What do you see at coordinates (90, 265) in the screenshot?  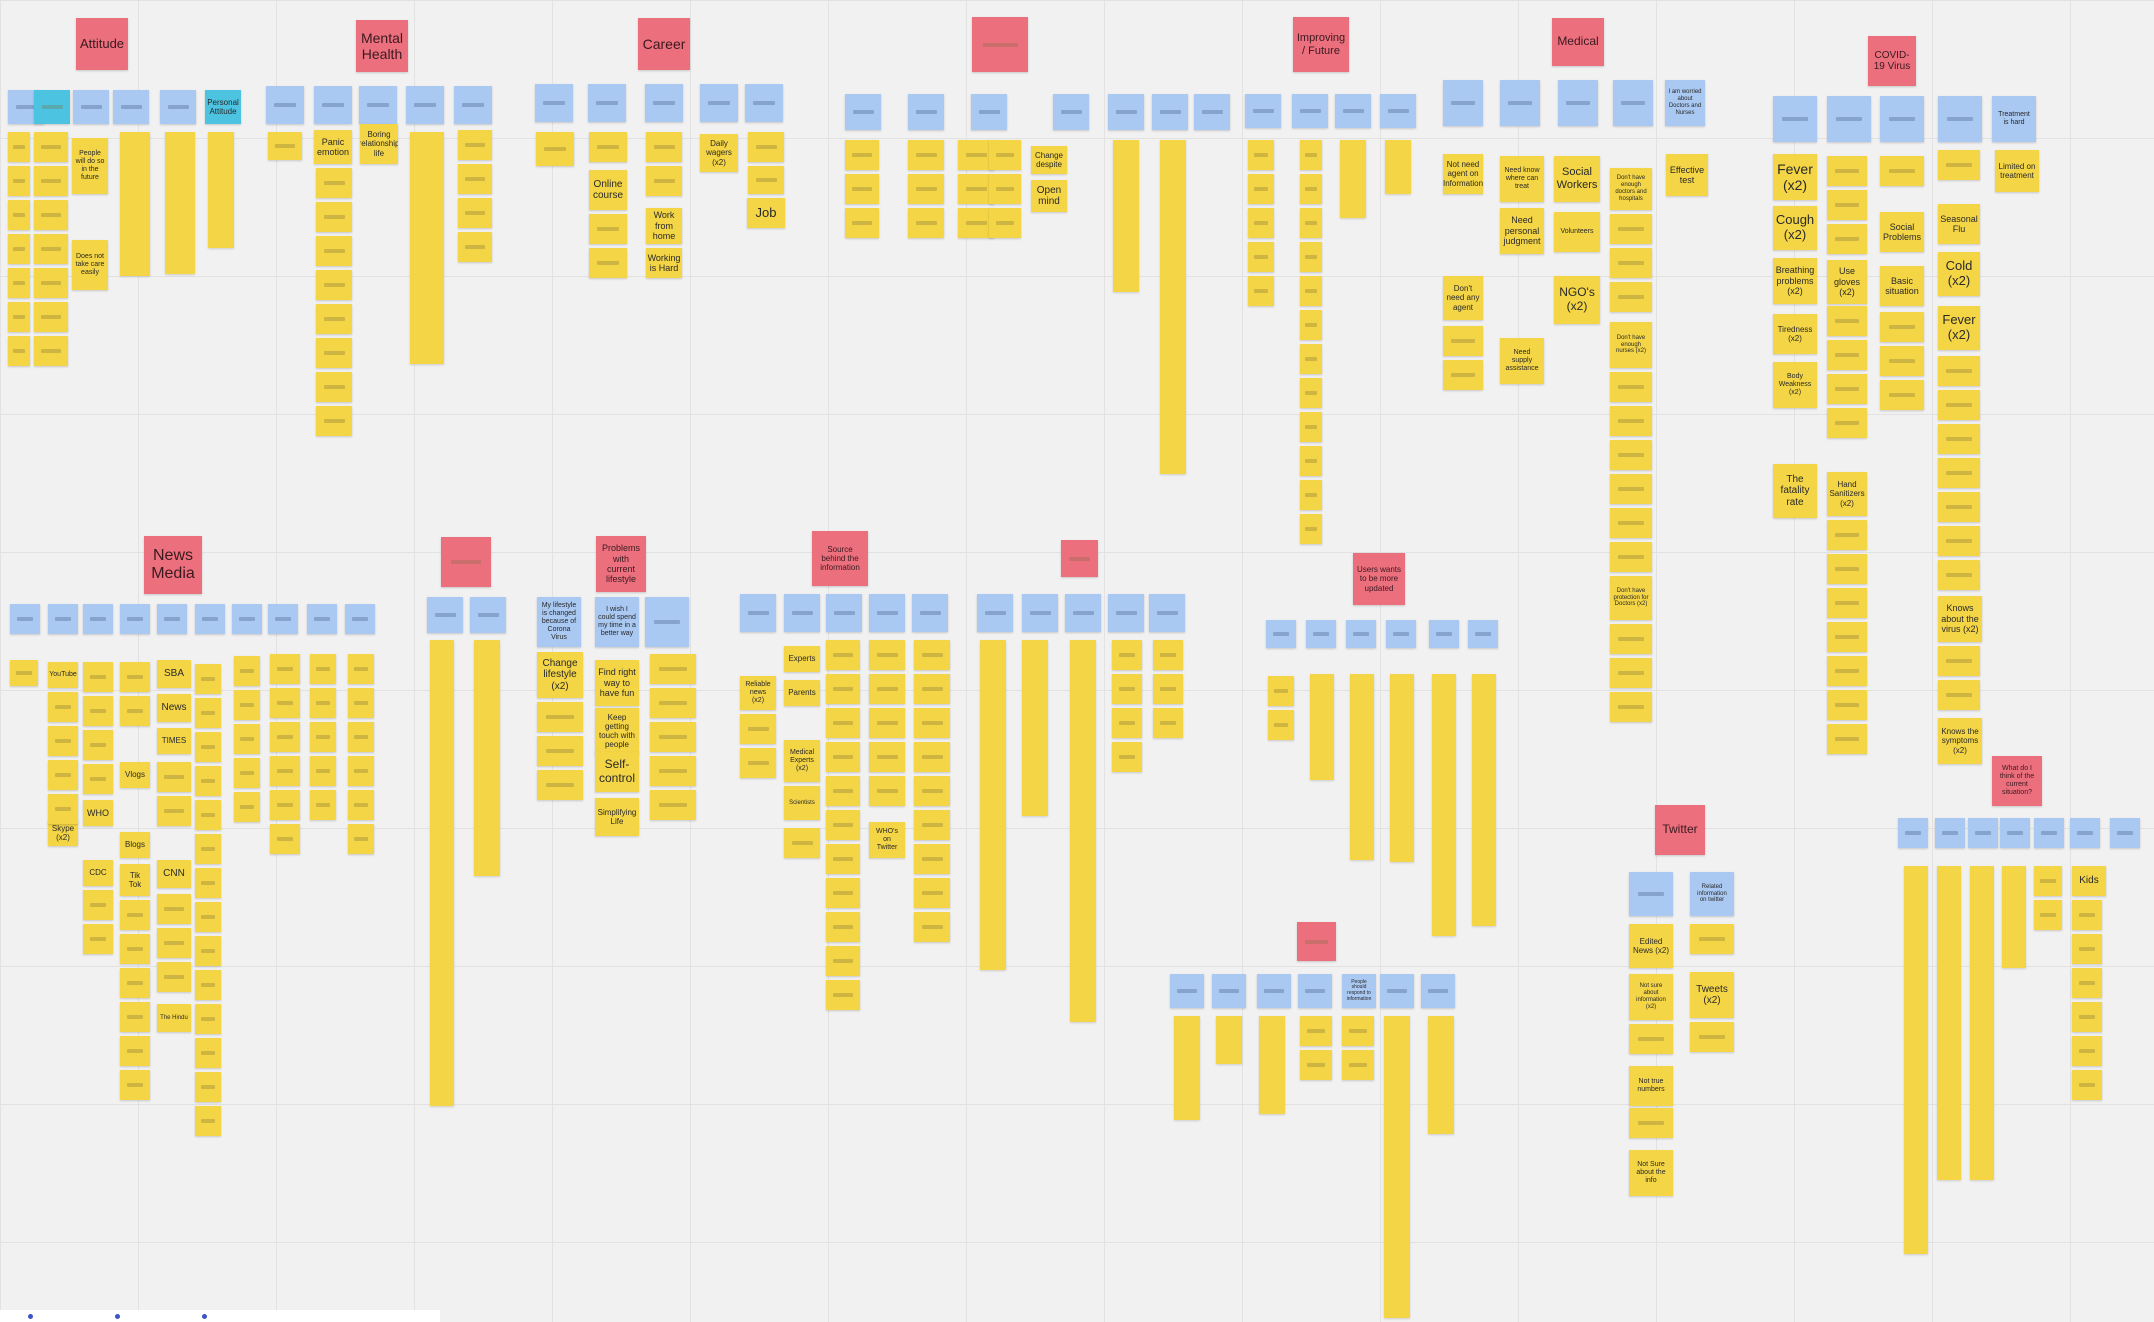 I see `cluster-0-note-1: Does not take care easily` at bounding box center [90, 265].